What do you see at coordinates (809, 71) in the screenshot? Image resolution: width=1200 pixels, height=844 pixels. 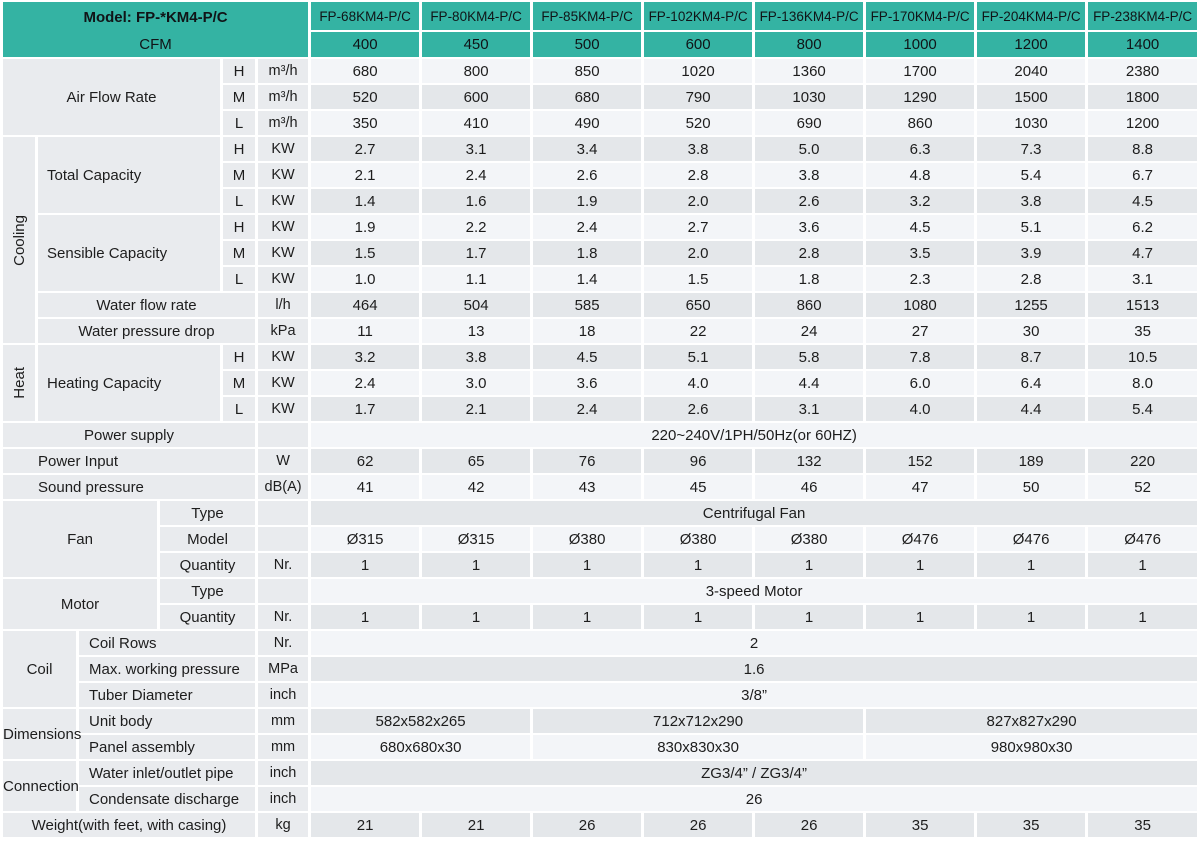 I see `value-cell: 1360` at bounding box center [809, 71].